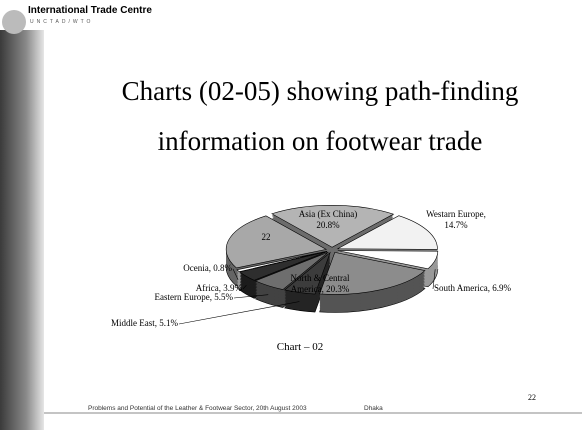 This screenshot has height=430, width=582. I want to click on category: Africa,, so click(208, 288).